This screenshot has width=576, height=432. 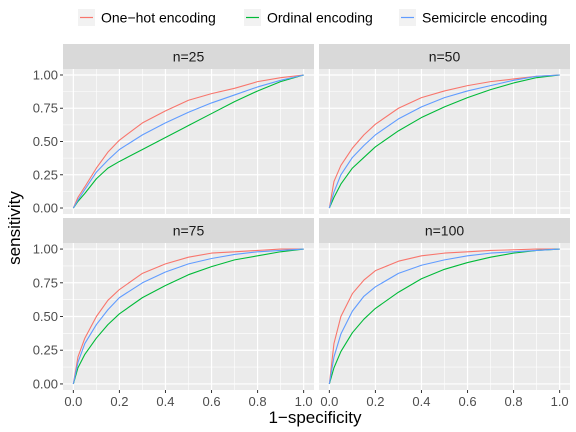 I want to click on legend-item: One−hot encoding, so click(x=147, y=17).